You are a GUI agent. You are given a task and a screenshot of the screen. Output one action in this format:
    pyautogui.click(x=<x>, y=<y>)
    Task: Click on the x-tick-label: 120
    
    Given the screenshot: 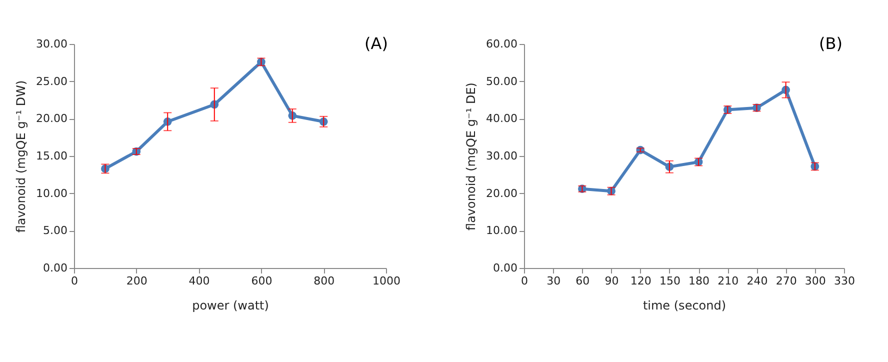 What is the action you would take?
    pyautogui.click(x=641, y=281)
    